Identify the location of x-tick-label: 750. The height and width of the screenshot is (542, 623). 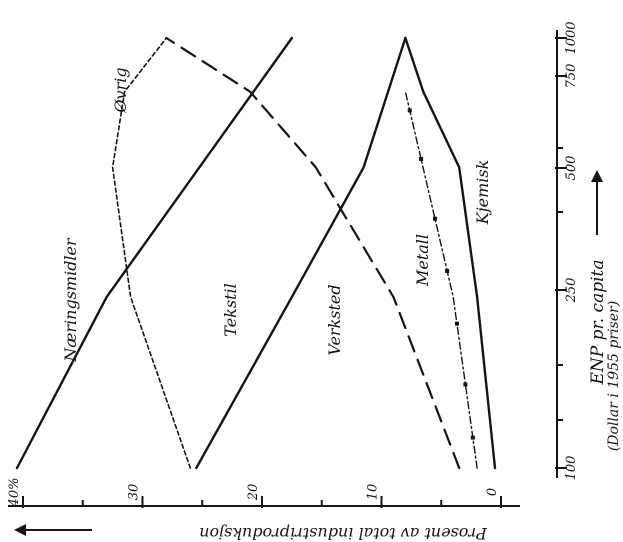
(571, 76).